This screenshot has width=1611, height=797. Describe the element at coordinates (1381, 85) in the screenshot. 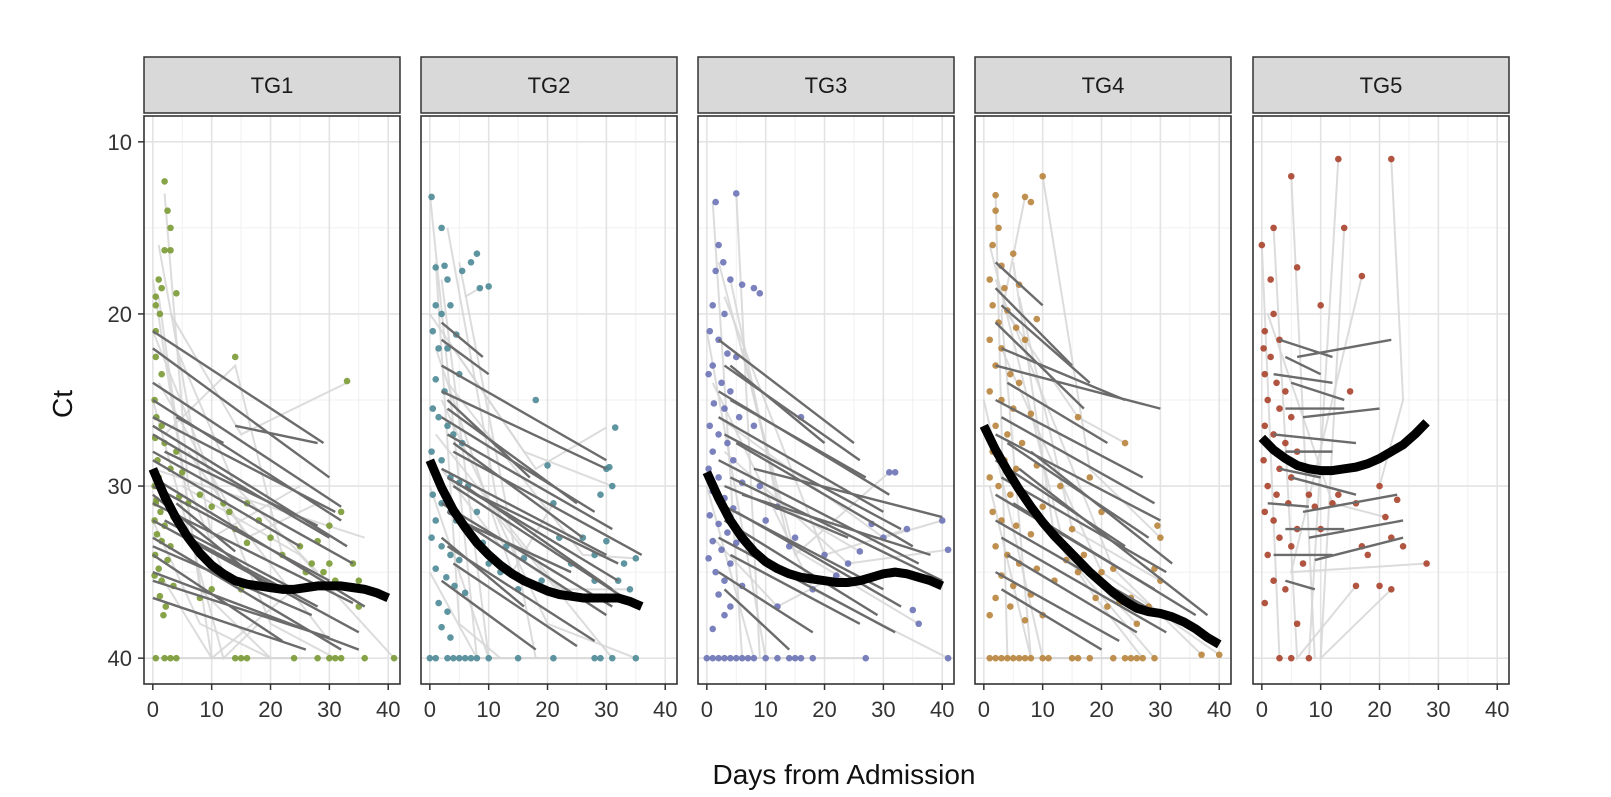

I see `strip-background` at that location.